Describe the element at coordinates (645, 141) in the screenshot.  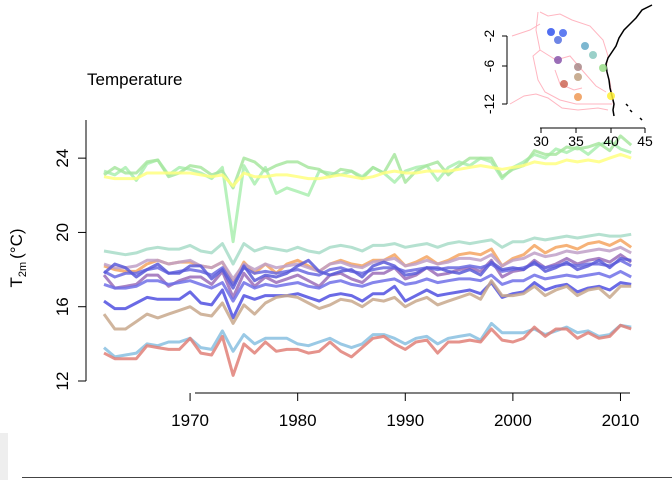
I see `map-x-tick-label: 45` at that location.